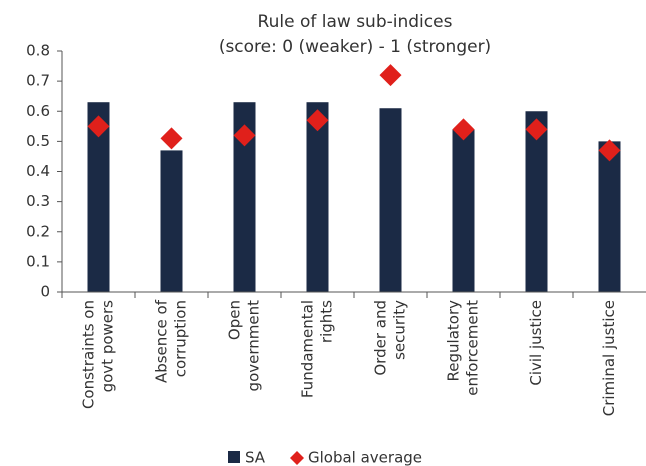  Describe the element at coordinates (38, 81) in the screenshot. I see `y-tick-label: 0.7` at that location.